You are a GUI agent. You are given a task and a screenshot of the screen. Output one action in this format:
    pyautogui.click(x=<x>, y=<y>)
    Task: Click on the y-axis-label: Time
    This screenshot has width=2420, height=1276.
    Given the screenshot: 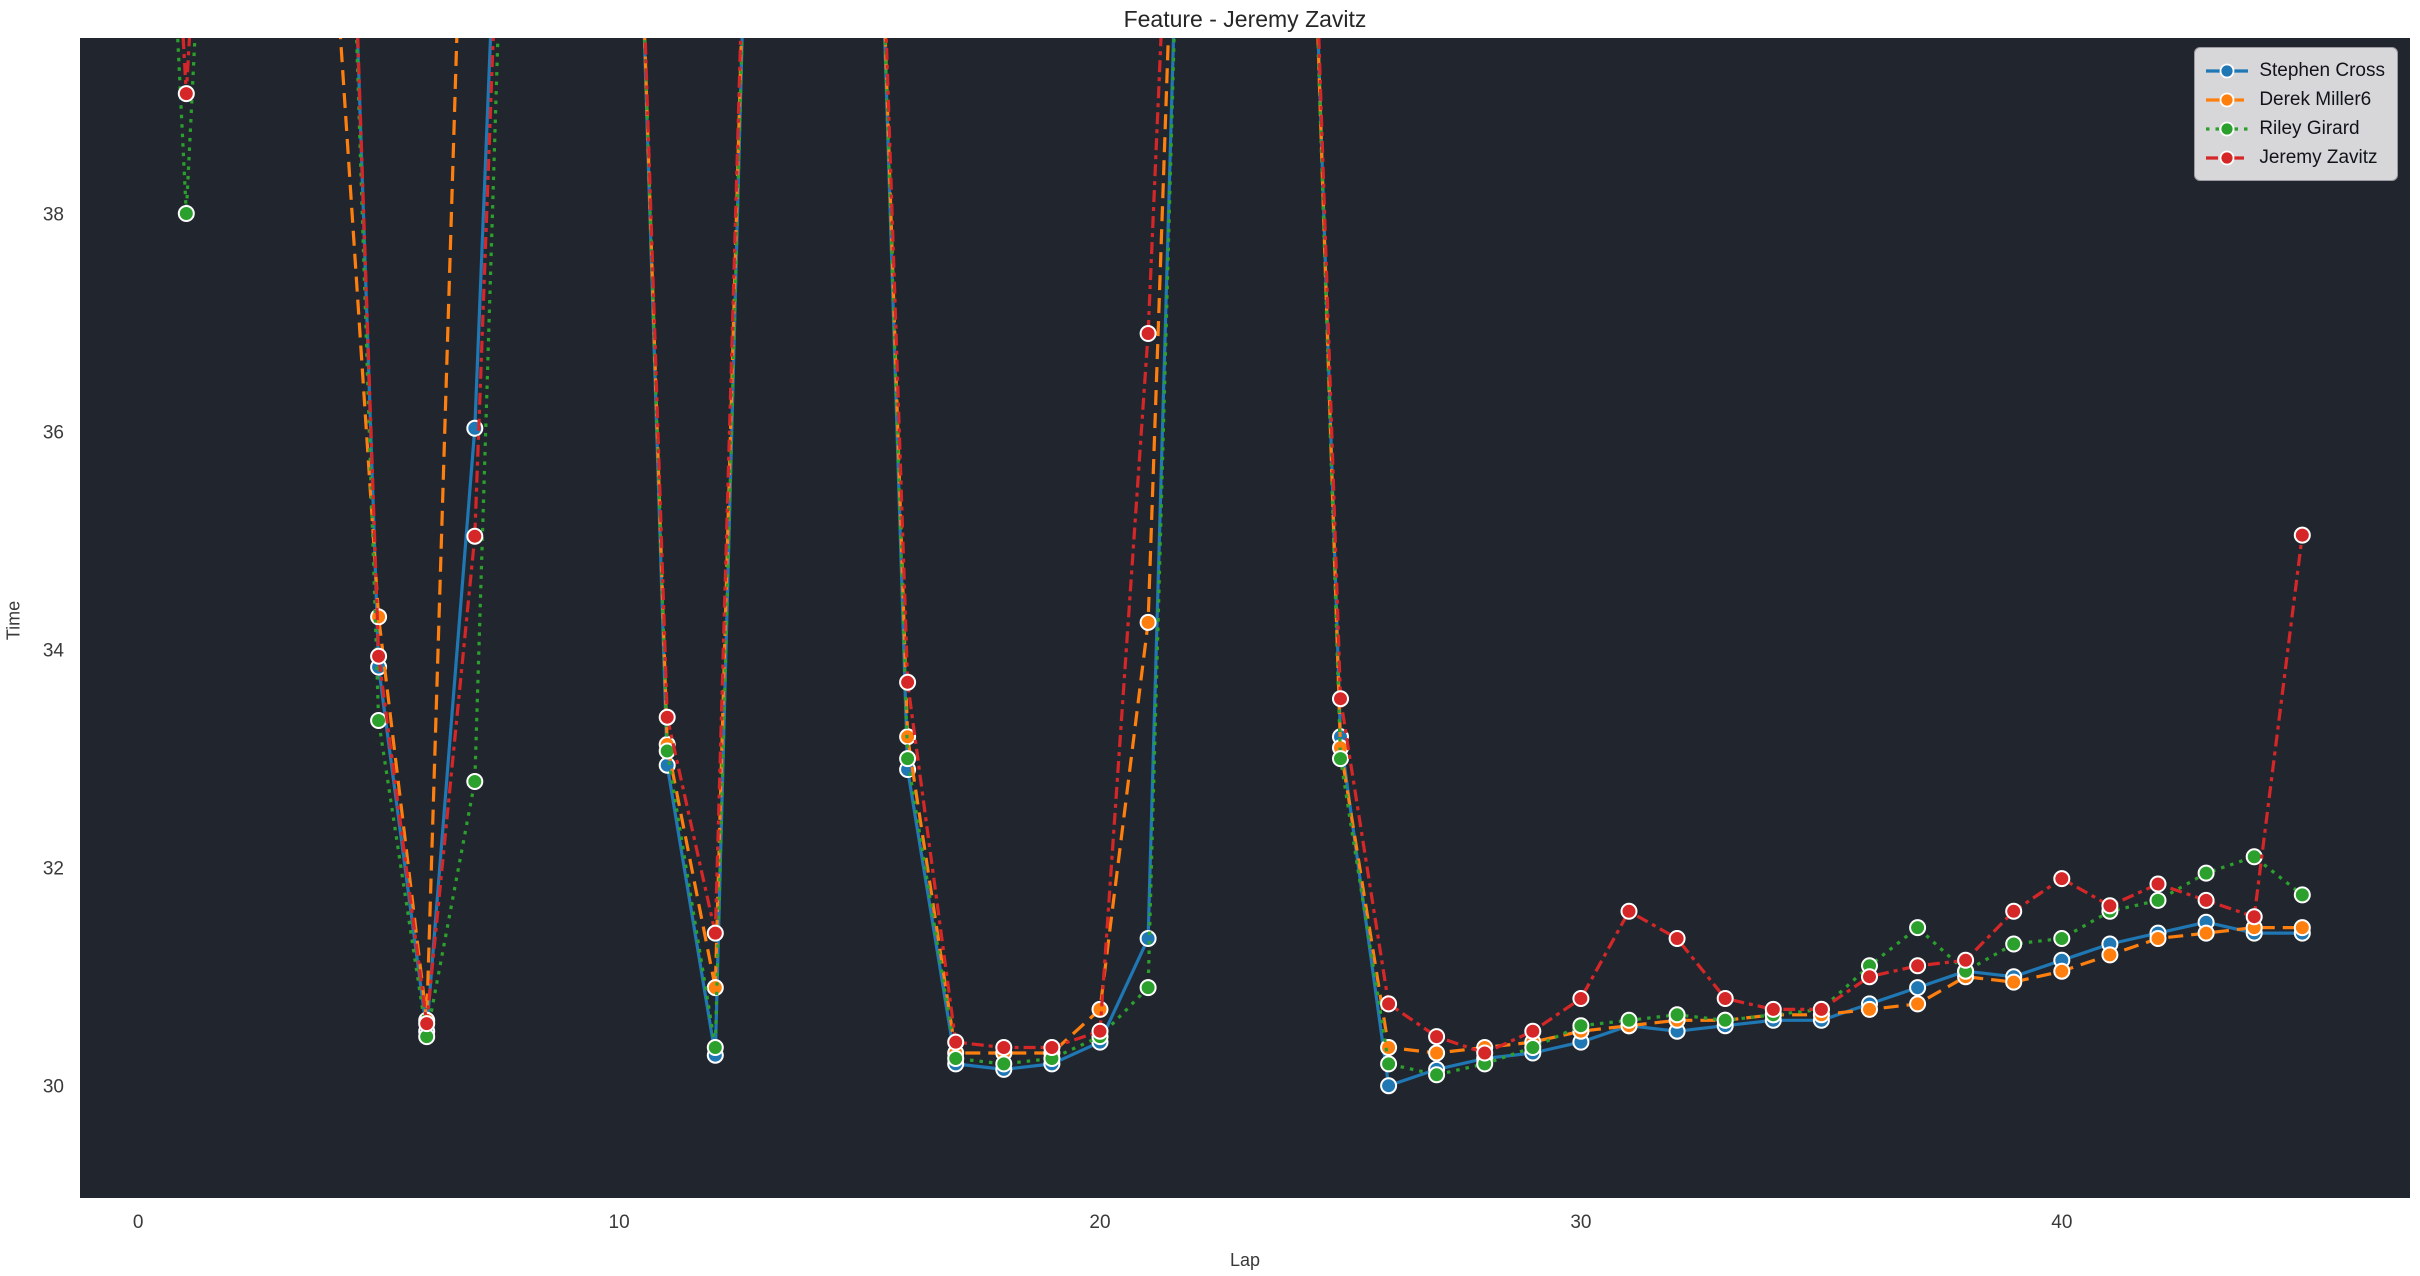 What is the action you would take?
    pyautogui.click(x=13, y=620)
    